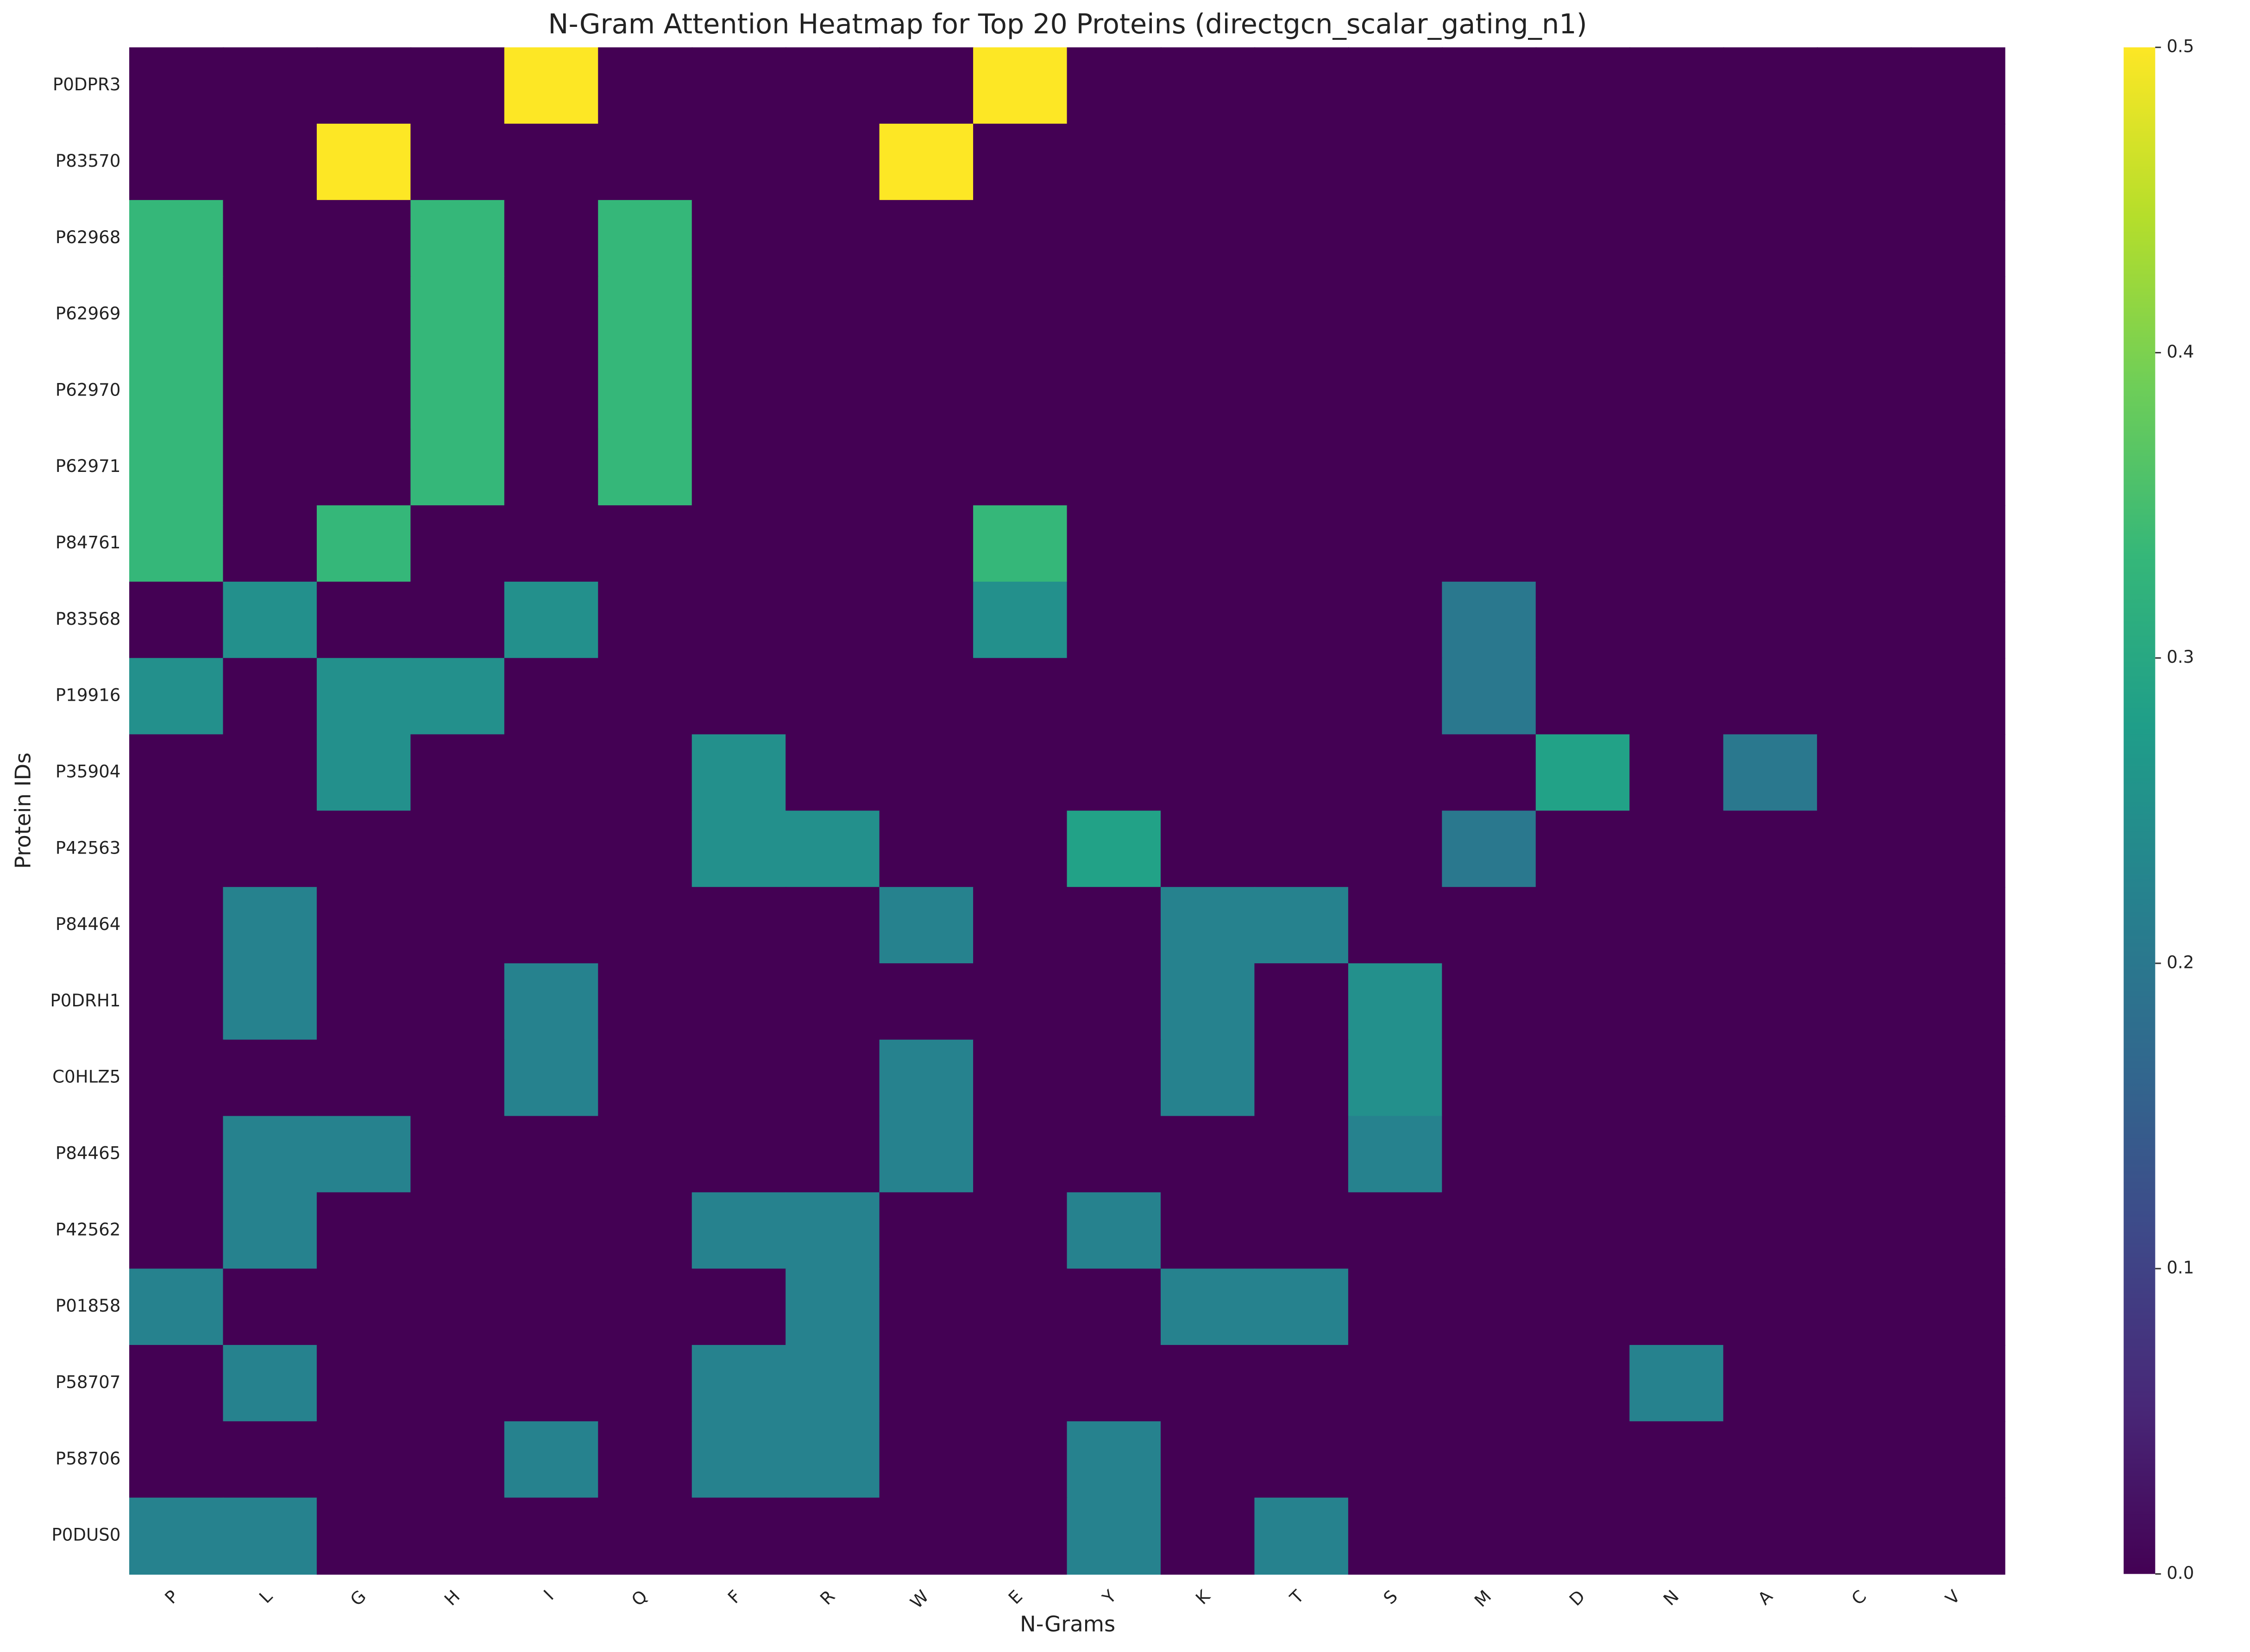  I want to click on x-tick-label: N, so click(1671, 1598).